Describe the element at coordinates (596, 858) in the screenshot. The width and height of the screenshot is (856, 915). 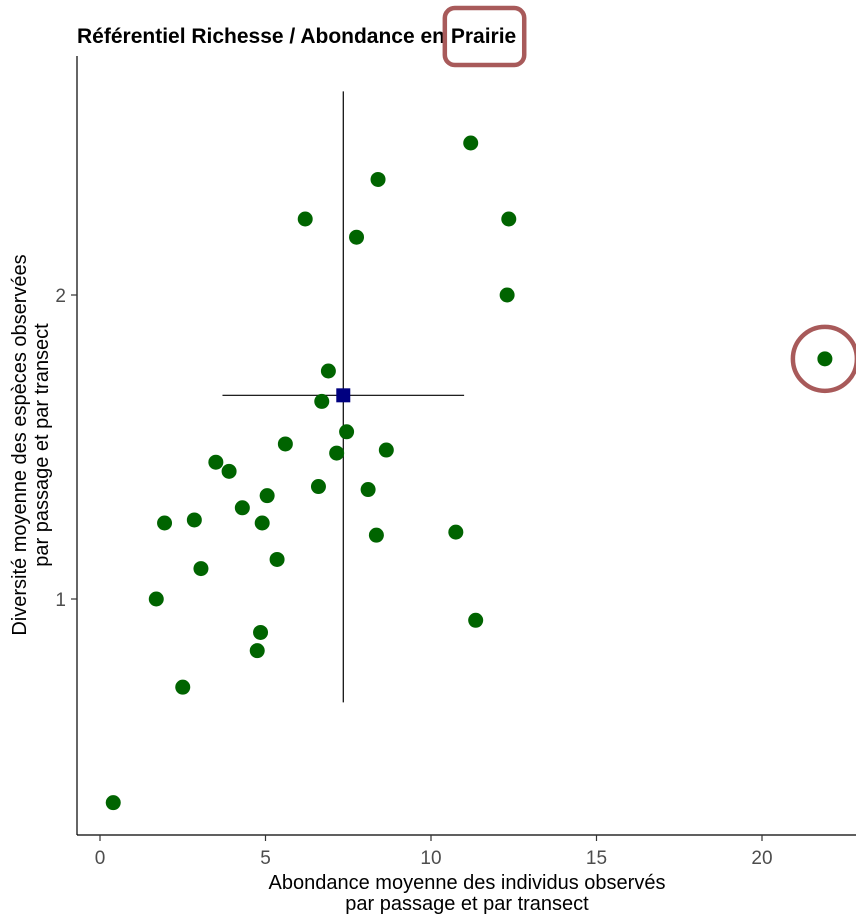
I see `x-tick-label: 15` at that location.